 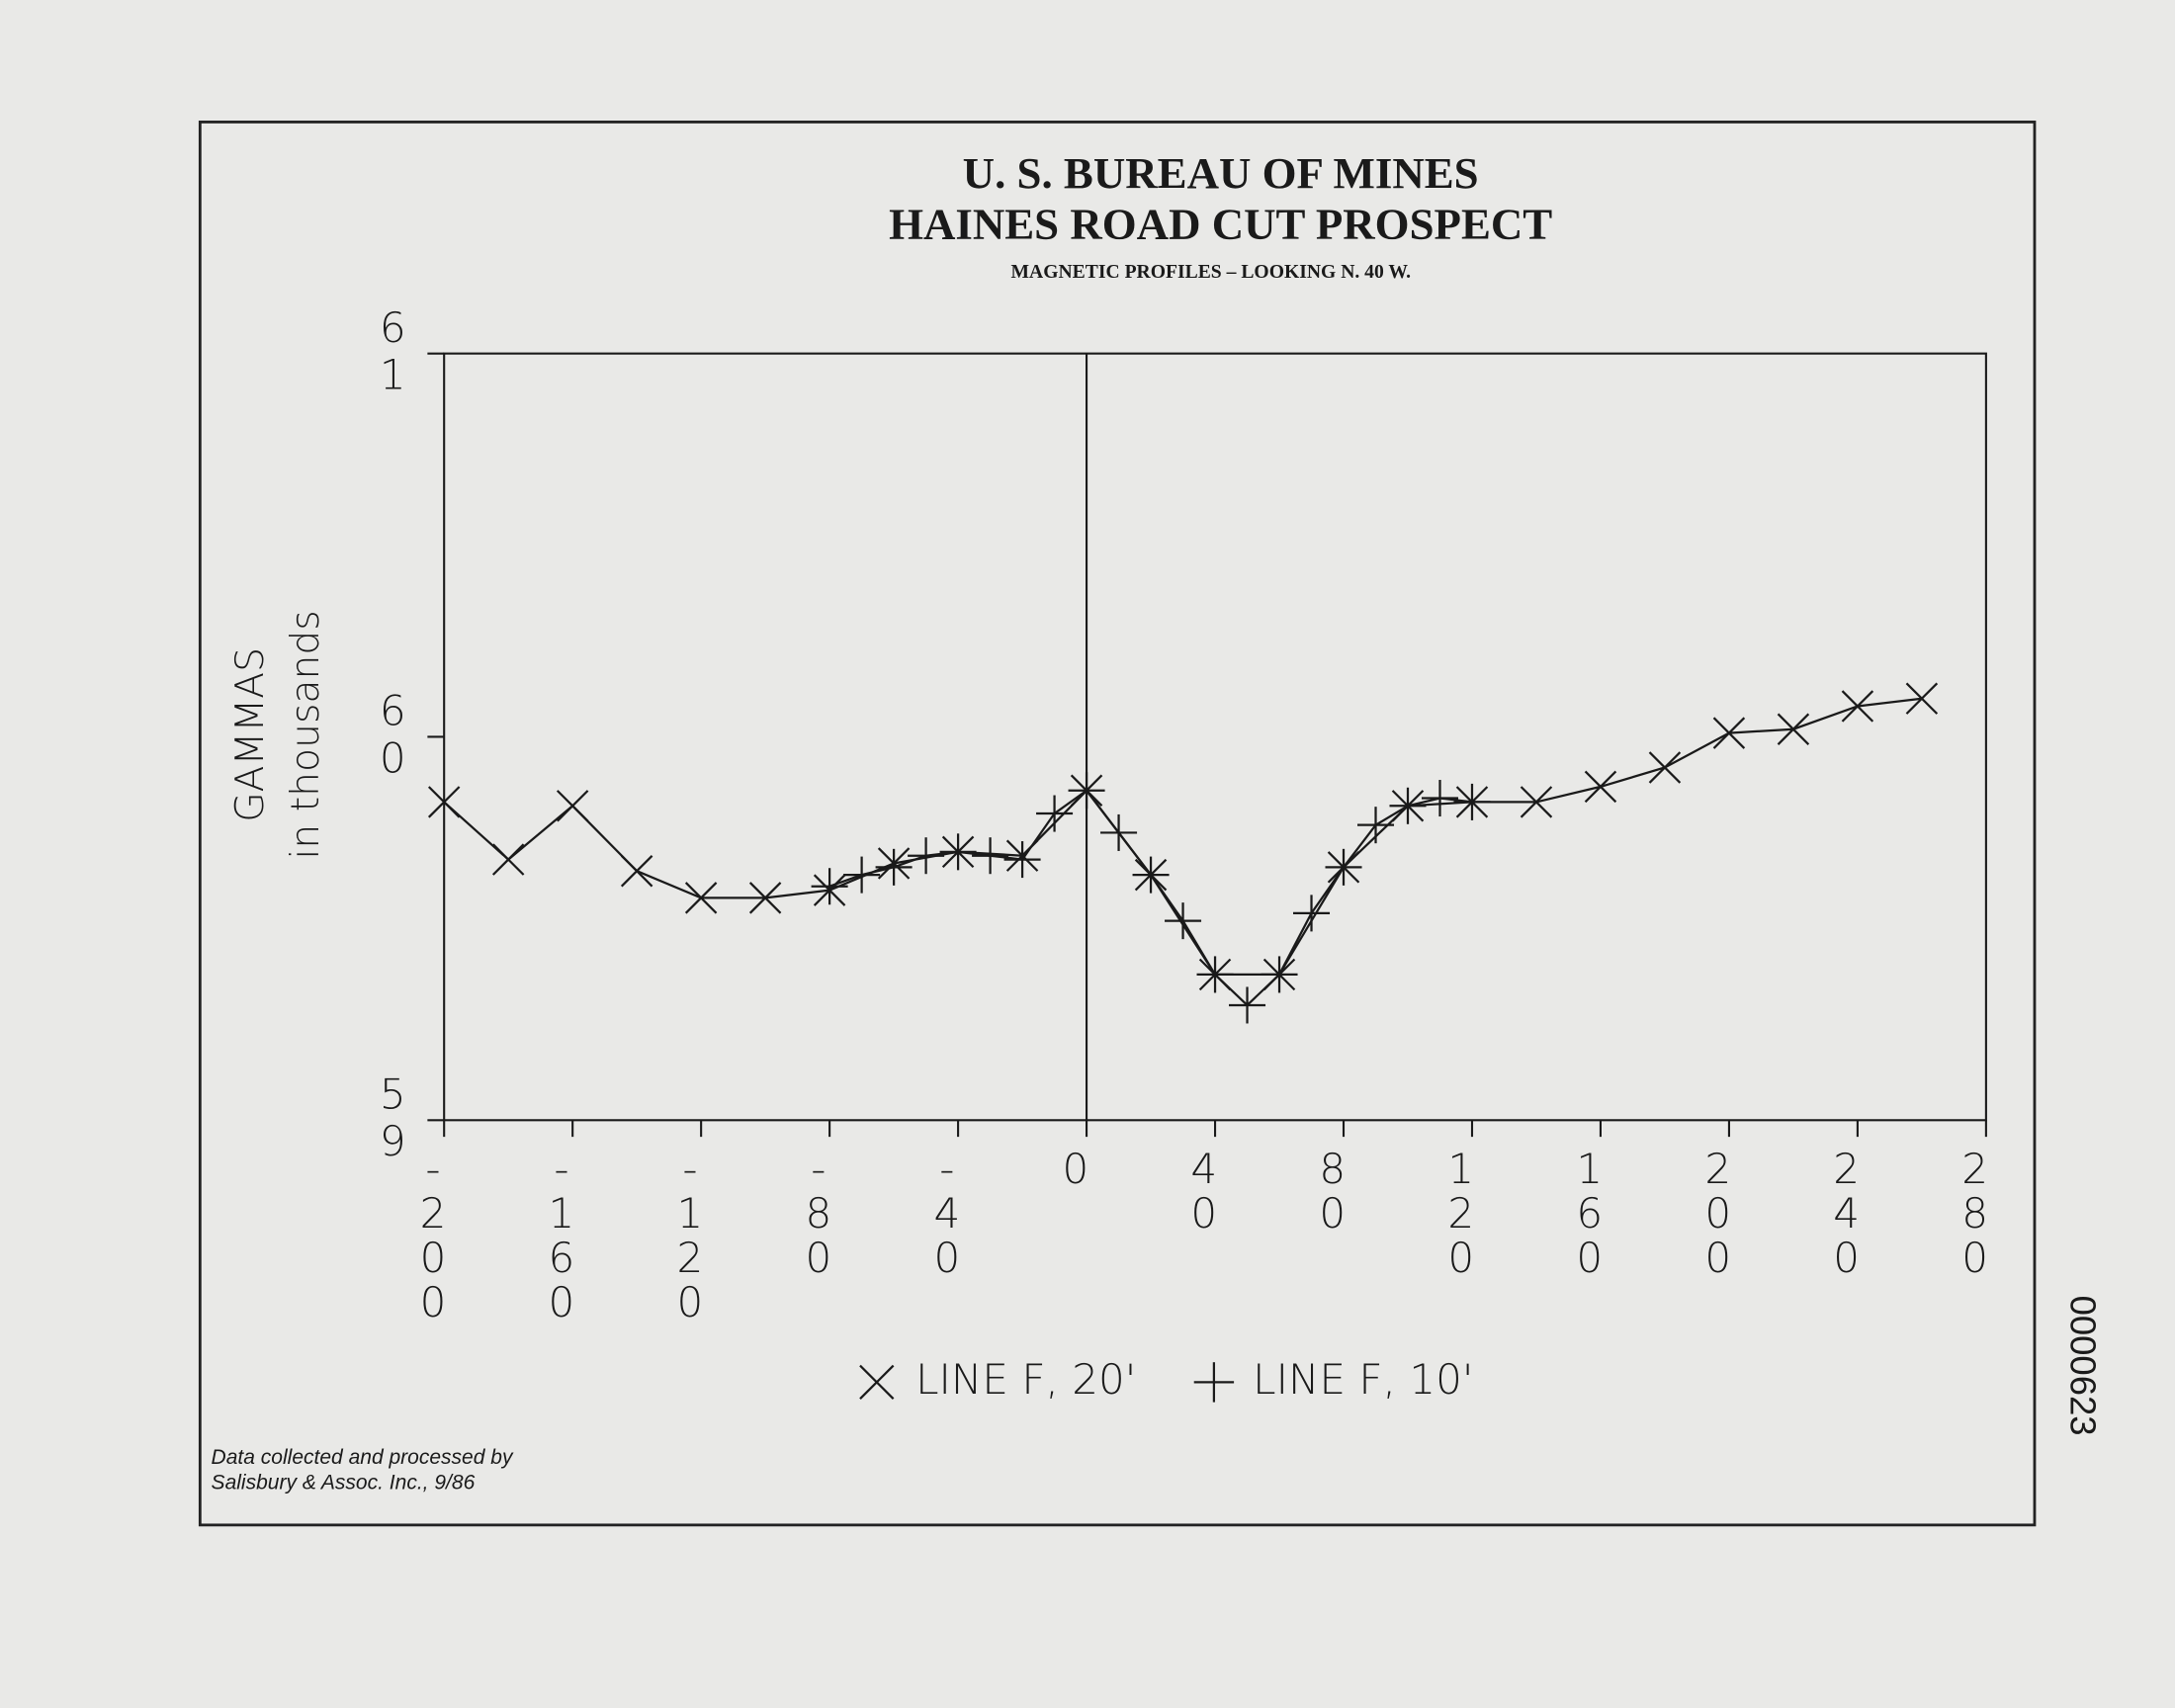 What do you see at coordinates (562, 1235) in the screenshot?
I see `x-tick-label: -1 6 0` at bounding box center [562, 1235].